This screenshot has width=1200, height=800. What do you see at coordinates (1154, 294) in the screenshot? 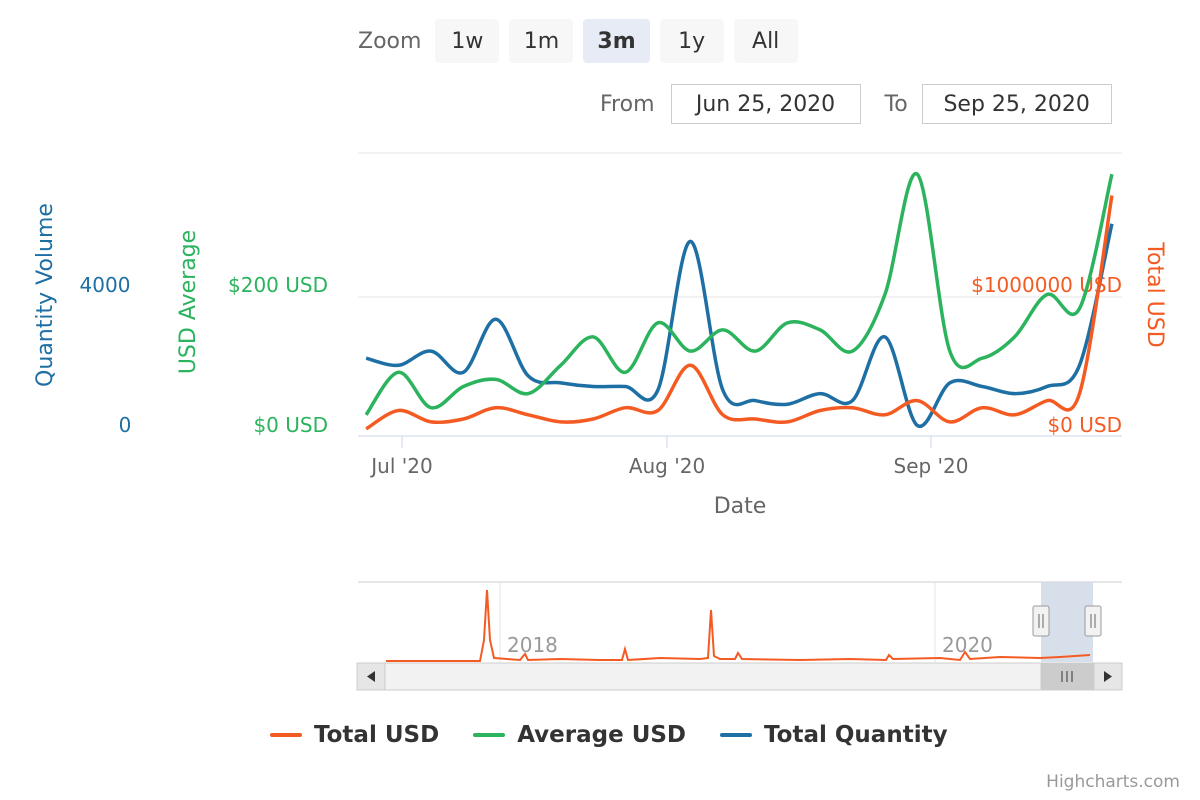
I see `total-usd-axis-title: Total USD` at bounding box center [1154, 294].